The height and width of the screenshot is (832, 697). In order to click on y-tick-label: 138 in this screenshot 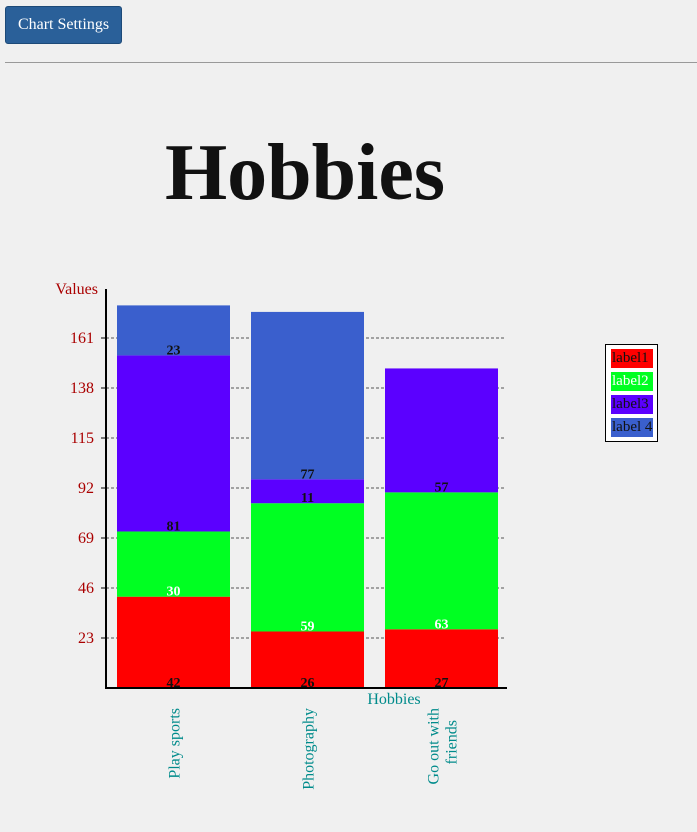, I will do `click(82, 388)`.